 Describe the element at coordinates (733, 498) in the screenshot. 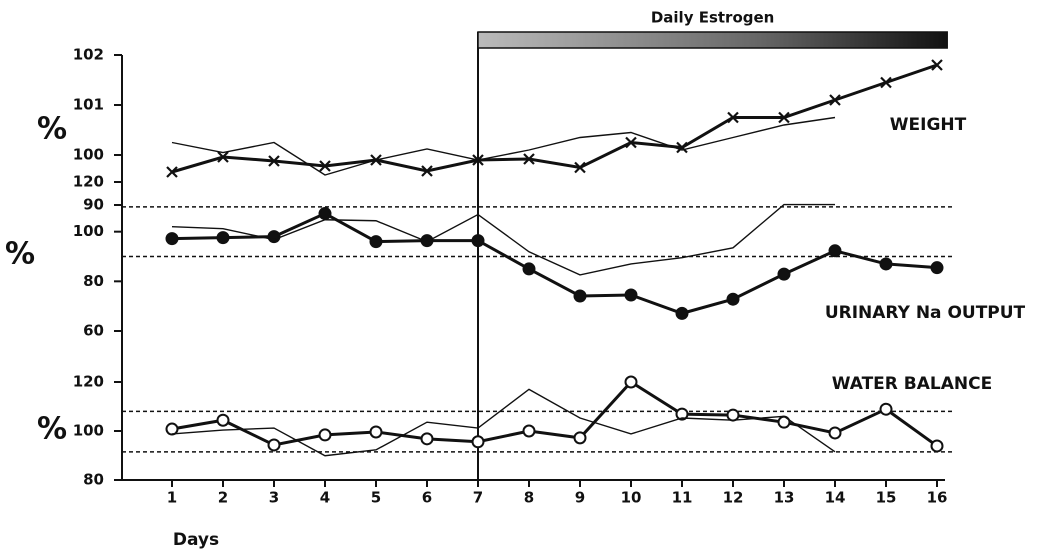

I see `x-tick-label: 12` at that location.